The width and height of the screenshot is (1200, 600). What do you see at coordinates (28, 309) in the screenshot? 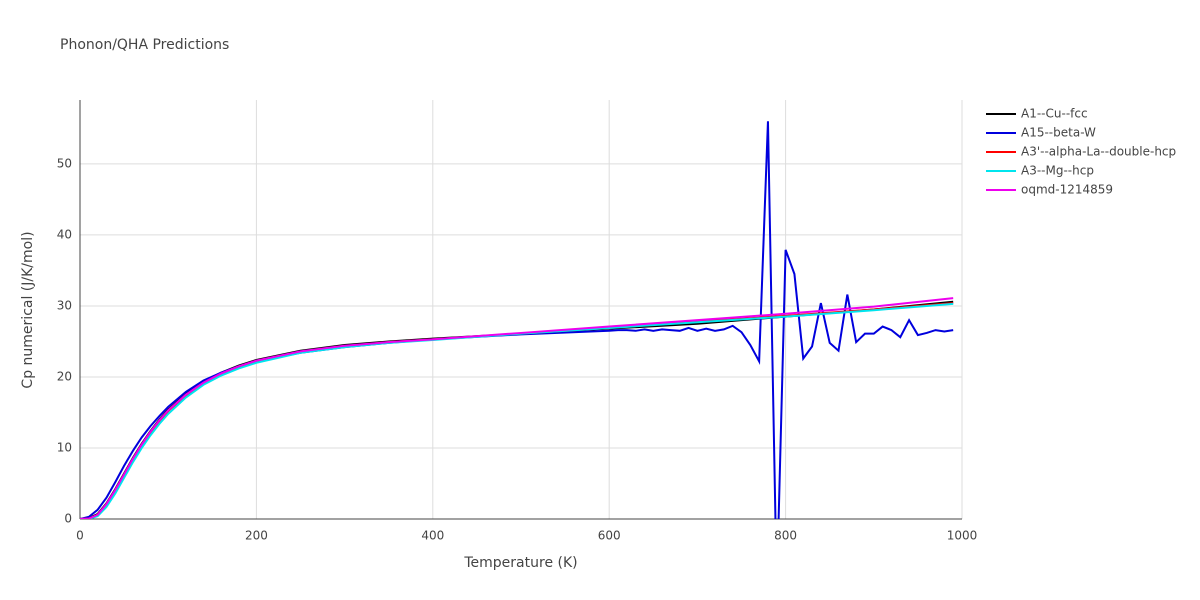
I see `y-axis-label: Cp numerical (J/K/mol)` at bounding box center [28, 309].